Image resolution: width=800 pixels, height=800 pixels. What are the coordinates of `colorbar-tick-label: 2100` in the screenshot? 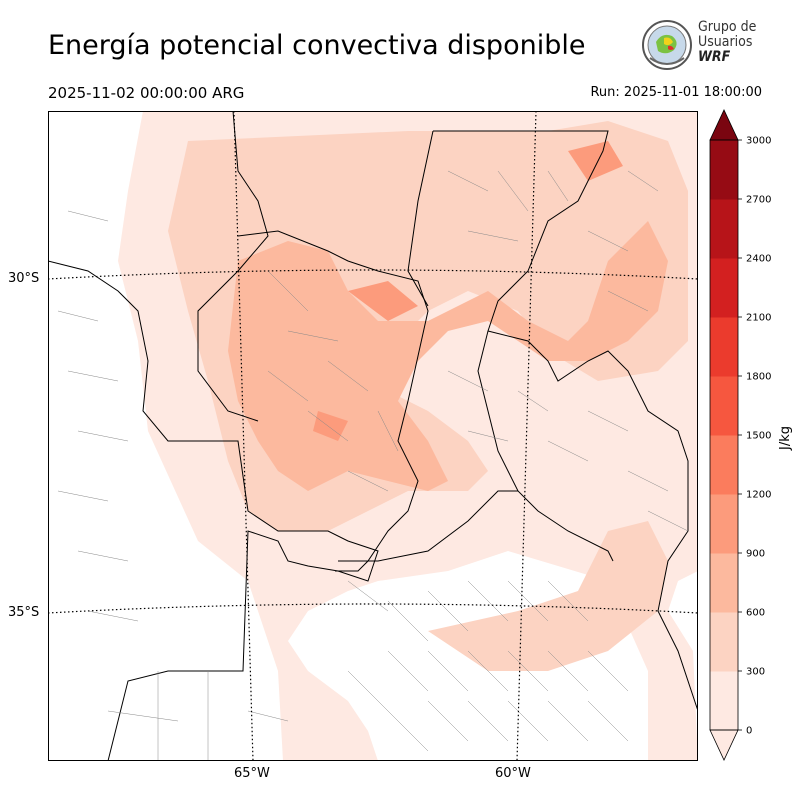 It's located at (758, 318).